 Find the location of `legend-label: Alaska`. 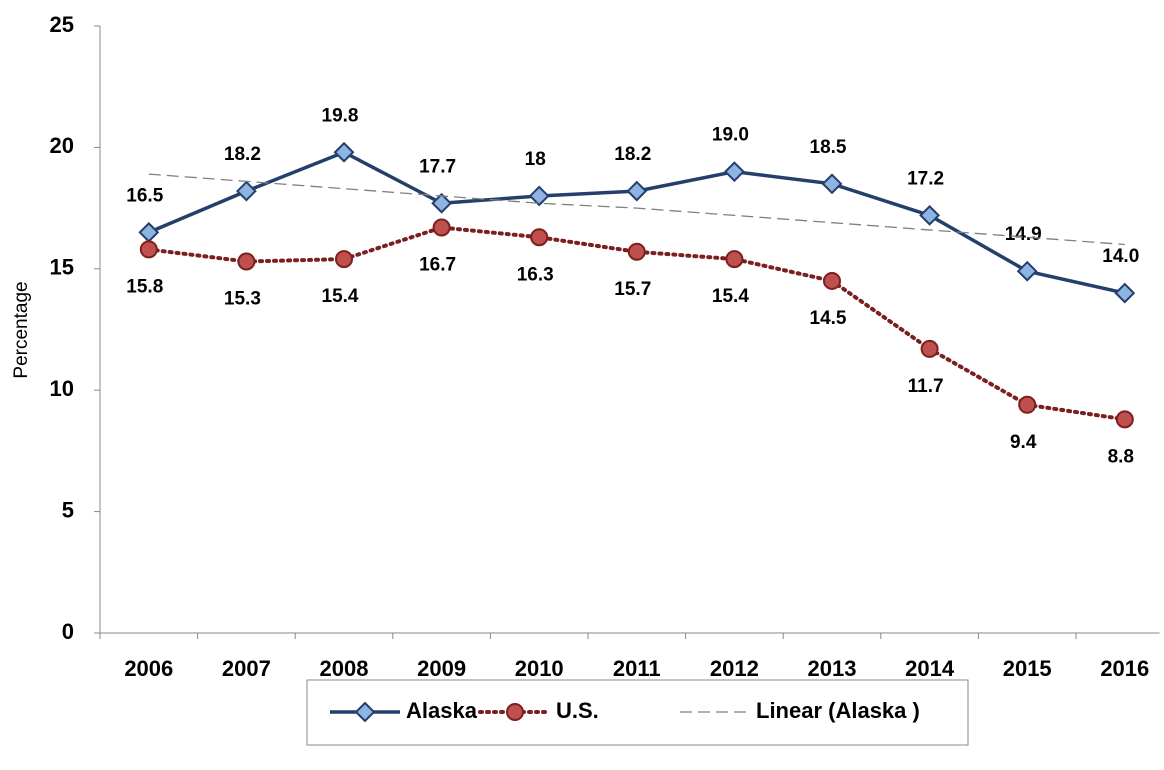

legend-label: Alaska is located at coordinates (442, 710).